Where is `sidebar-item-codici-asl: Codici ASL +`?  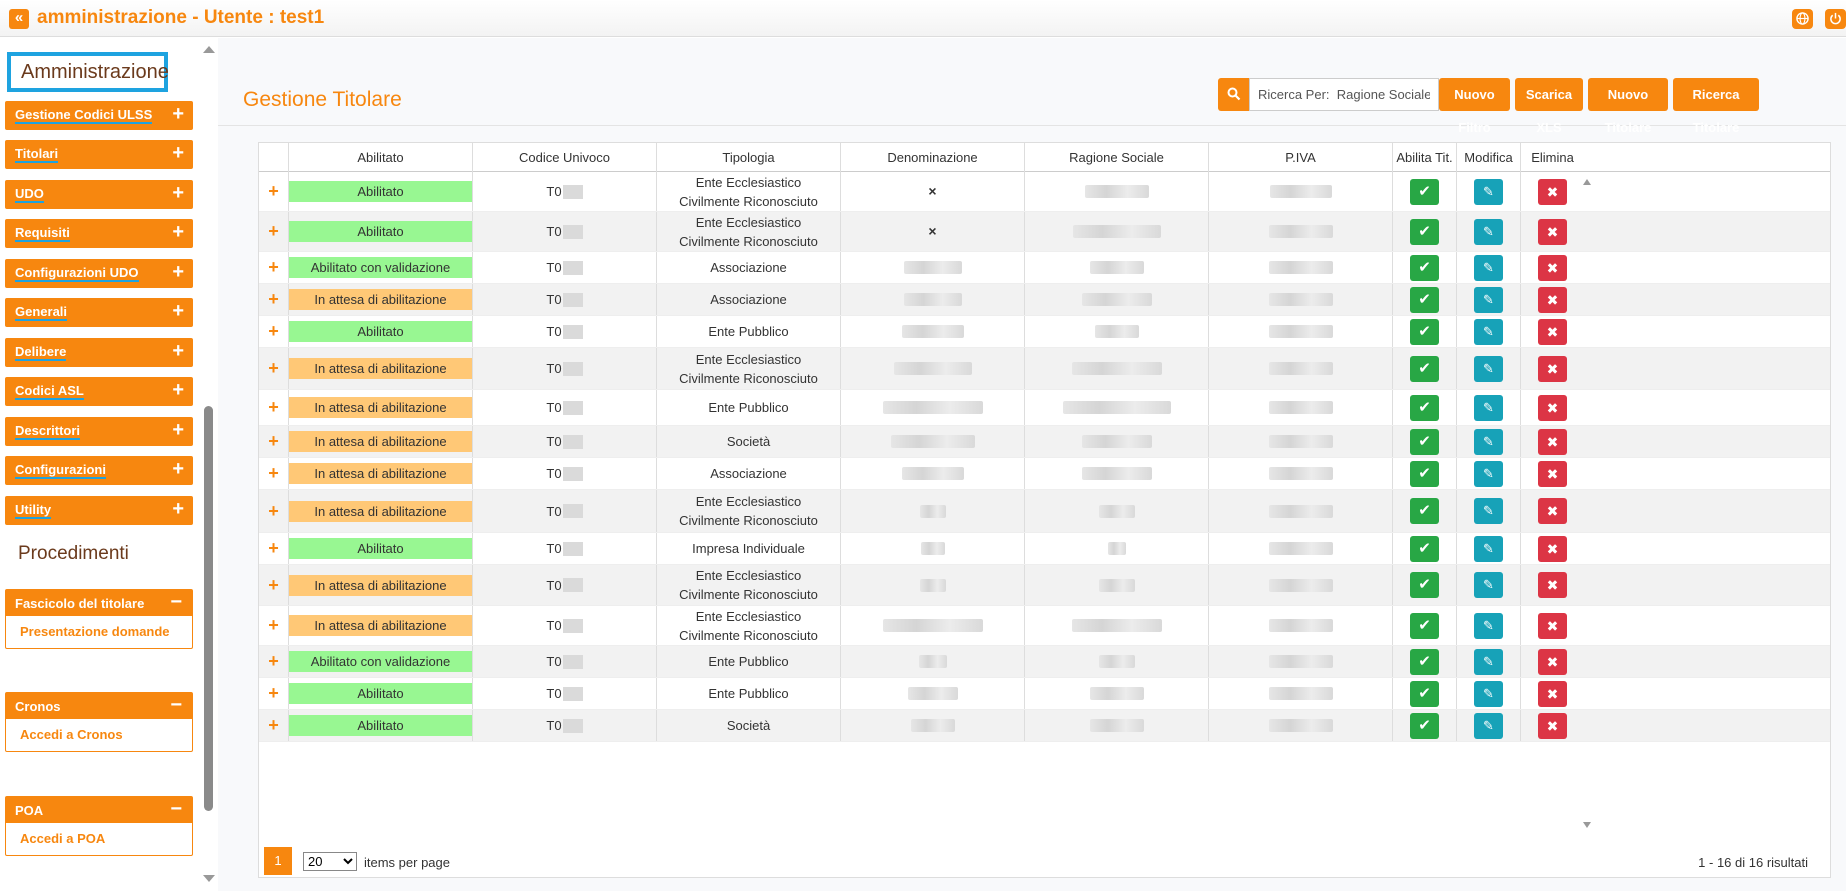
sidebar-item-codici-asl: Codici ASL + is located at coordinates (99, 391).